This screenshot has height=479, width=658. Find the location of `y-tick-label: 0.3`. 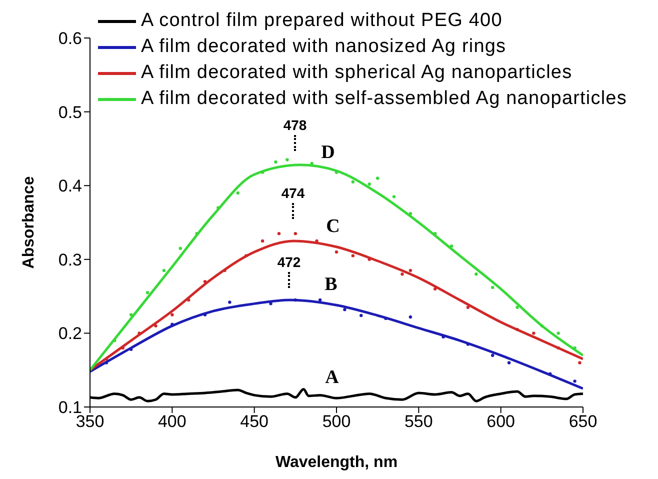

y-tick-label: 0.3 is located at coordinates (70, 260).